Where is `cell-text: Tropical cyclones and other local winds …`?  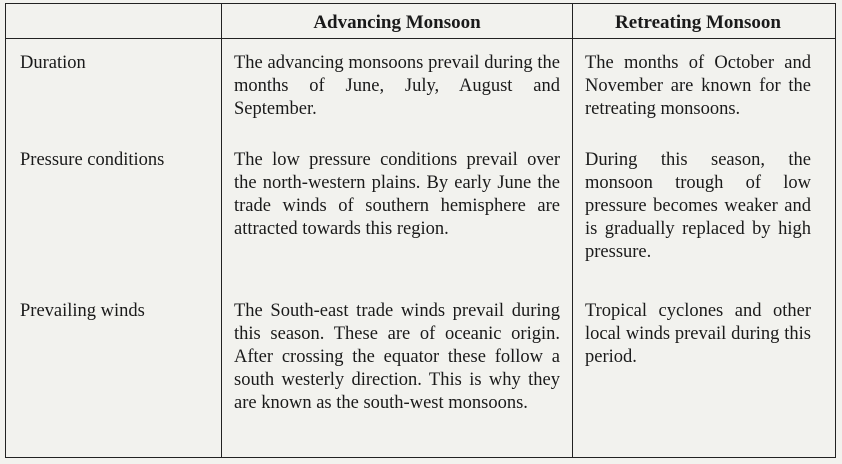 cell-text: Tropical cyclones and other local winds … is located at coordinates (698, 334).